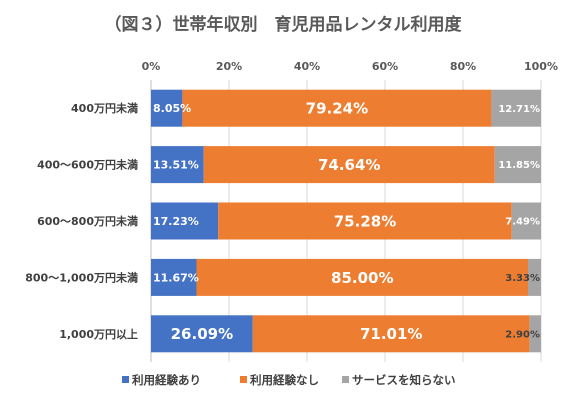 This screenshot has width=566, height=400. I want to click on legend-label: 利用経験なし, so click(284, 380).